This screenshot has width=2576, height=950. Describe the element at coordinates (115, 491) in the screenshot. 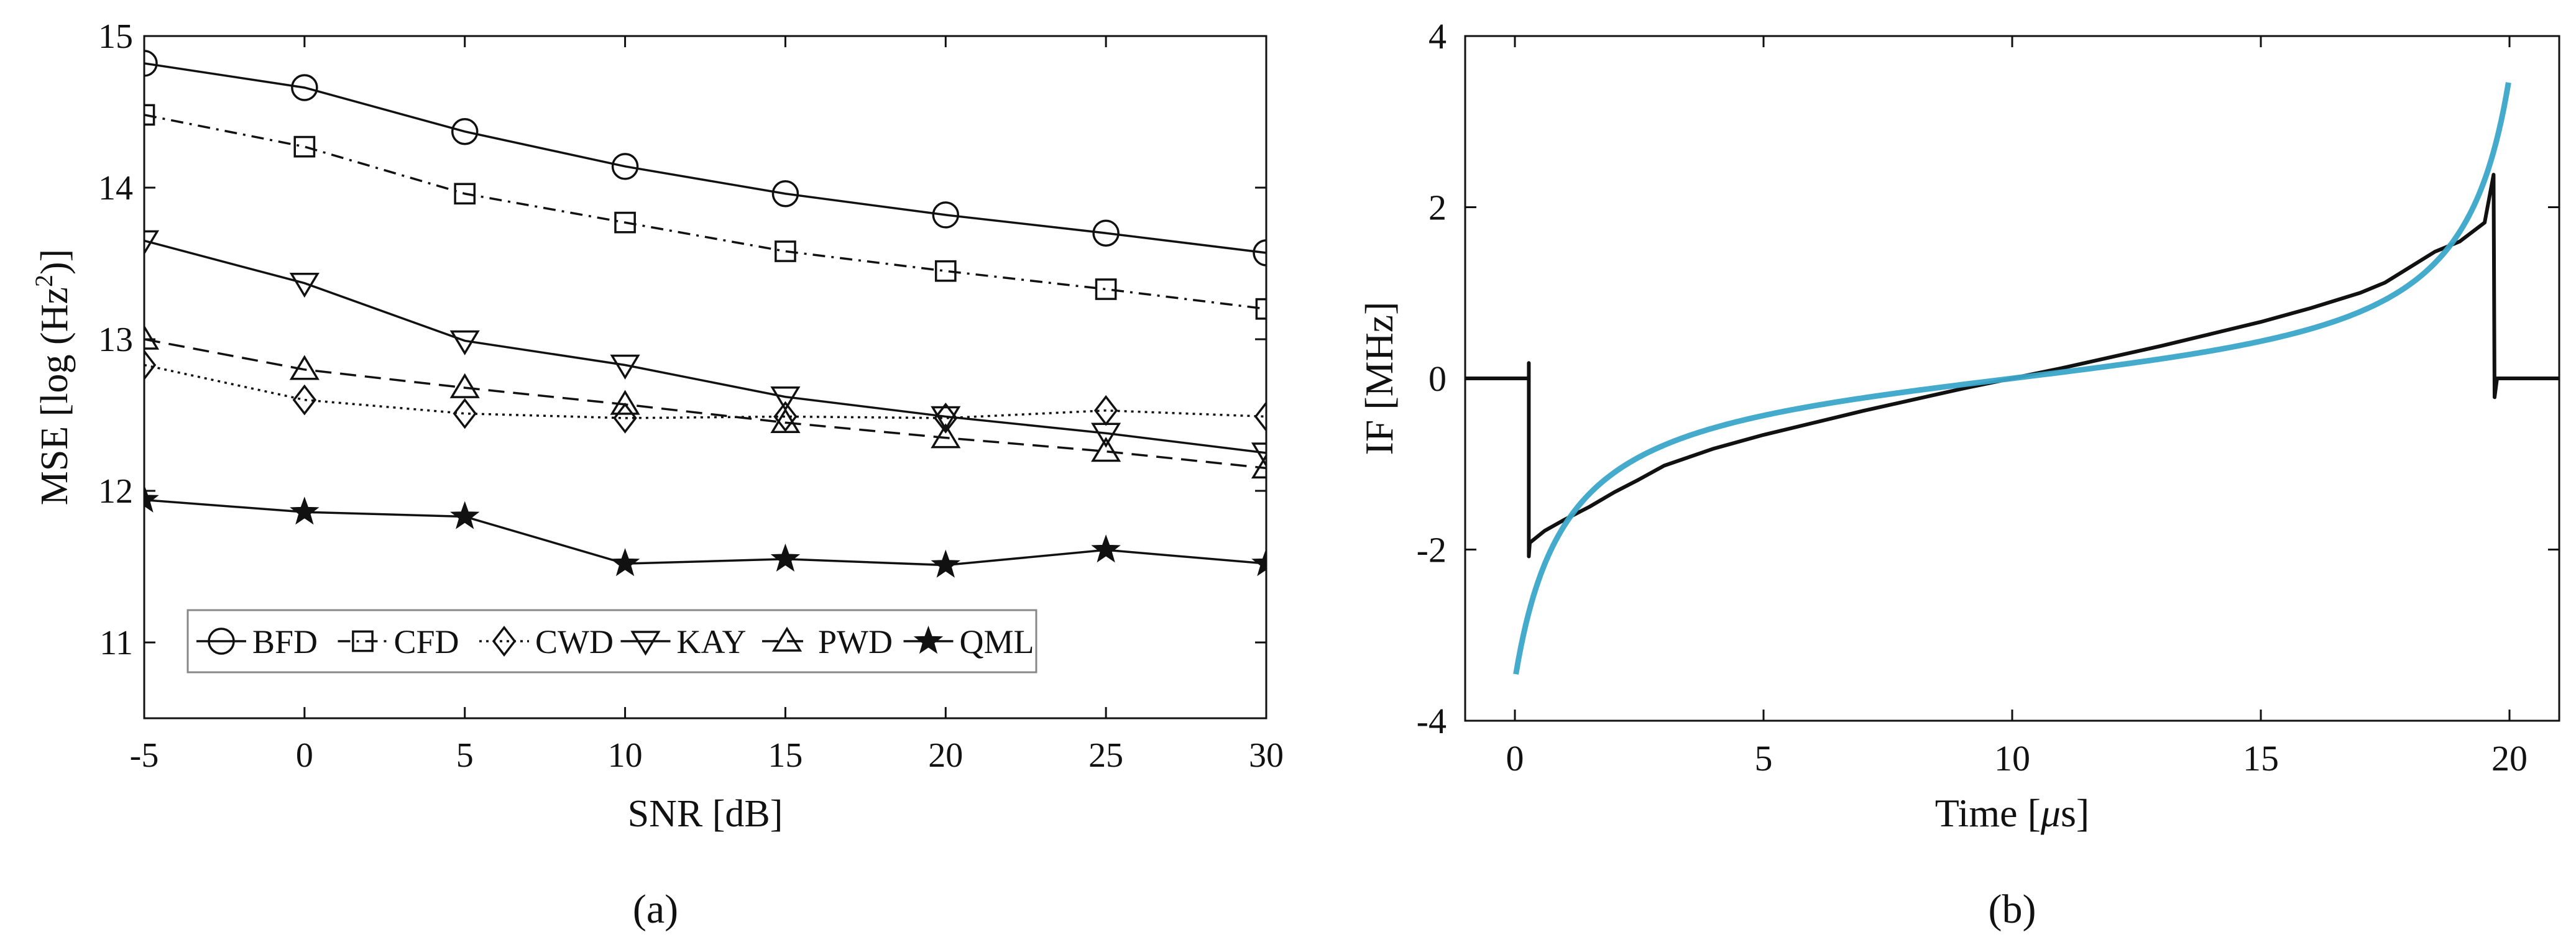

I see `y-tick-label: 12` at that location.